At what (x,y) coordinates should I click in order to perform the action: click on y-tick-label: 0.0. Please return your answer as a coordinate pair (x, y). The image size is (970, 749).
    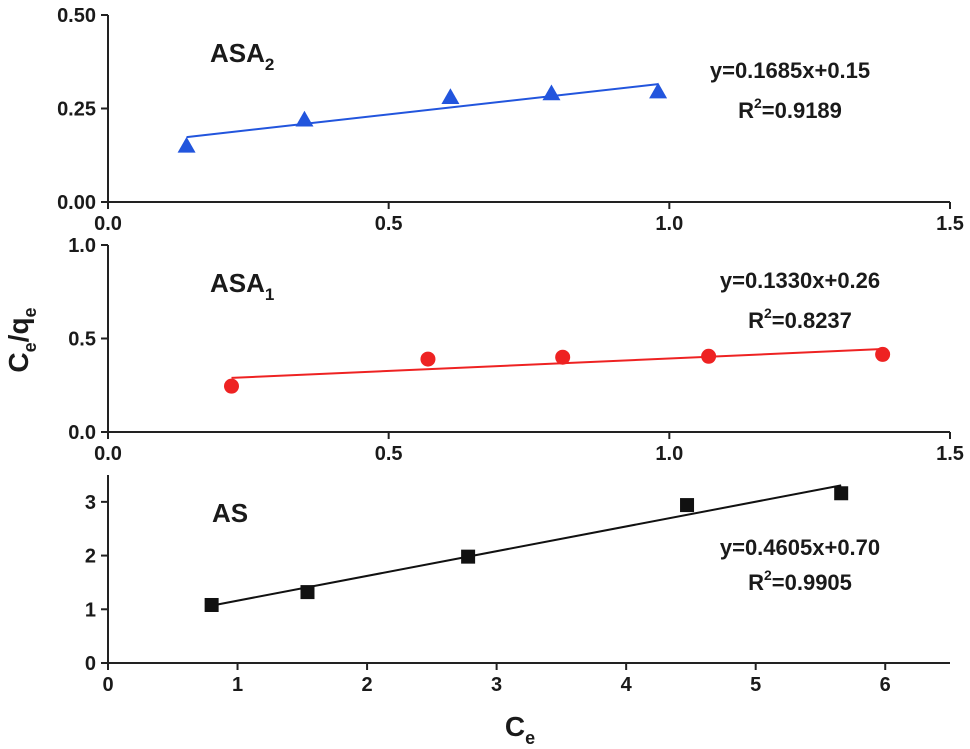
    Looking at the image, I should click on (82, 433).